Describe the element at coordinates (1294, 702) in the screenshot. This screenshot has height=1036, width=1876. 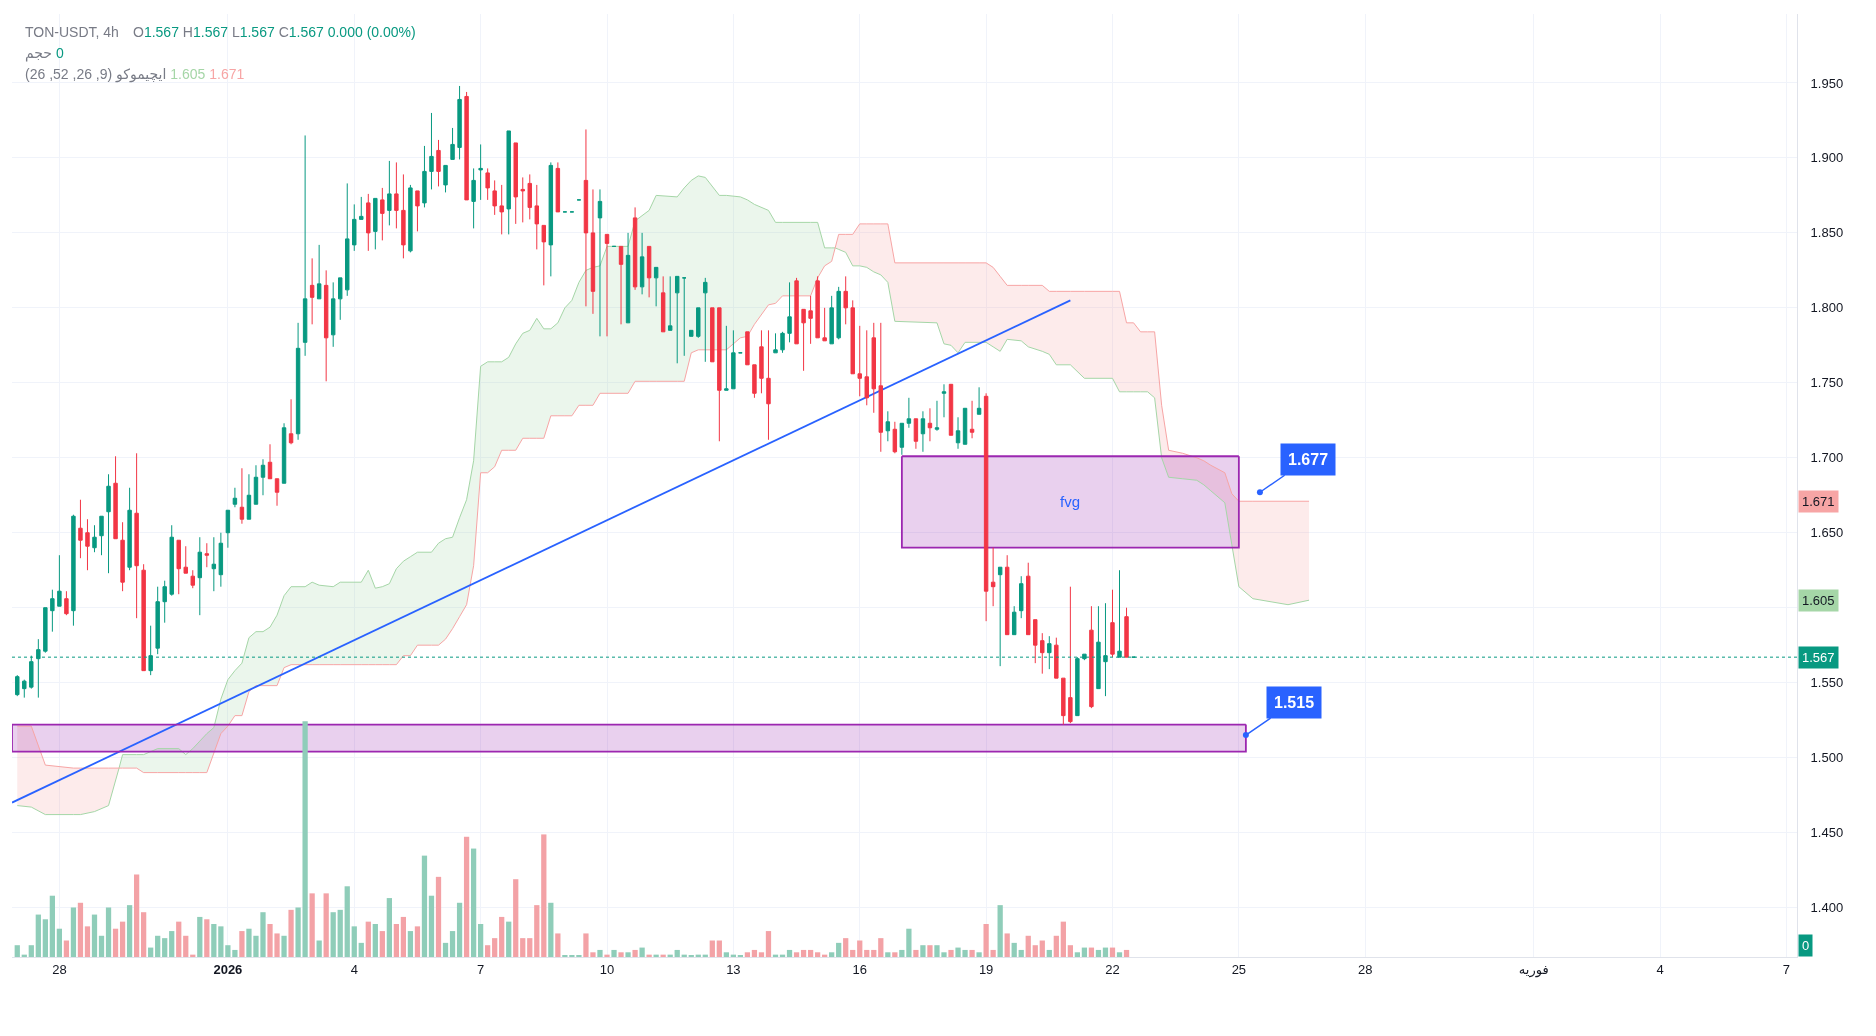
I see `annotation: 1.515` at that location.